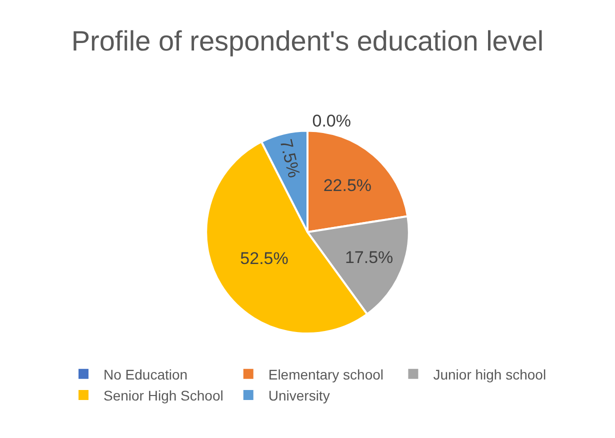 This screenshot has width=615, height=438. Describe the element at coordinates (347, 185) in the screenshot. I see `data-label: 22.5%` at that location.